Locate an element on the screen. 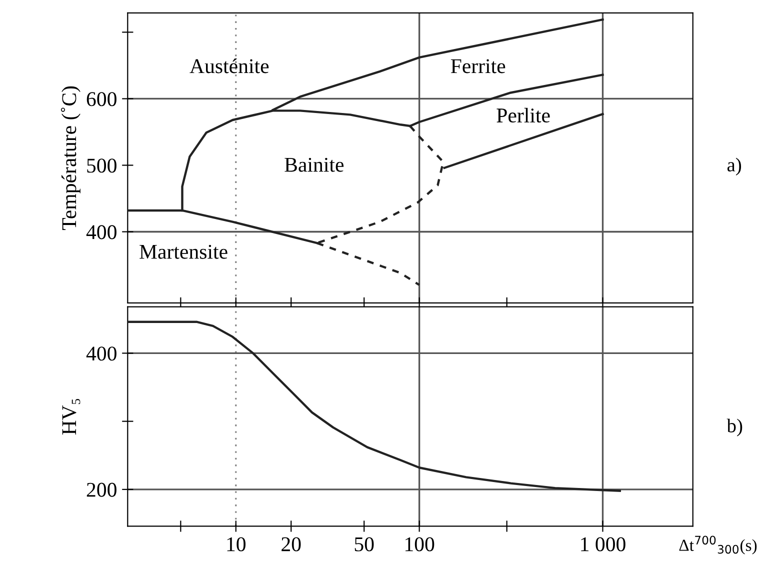 Image resolution: width=769 pixels, height=561 pixels. y-tick-label: 600 is located at coordinates (101, 99).